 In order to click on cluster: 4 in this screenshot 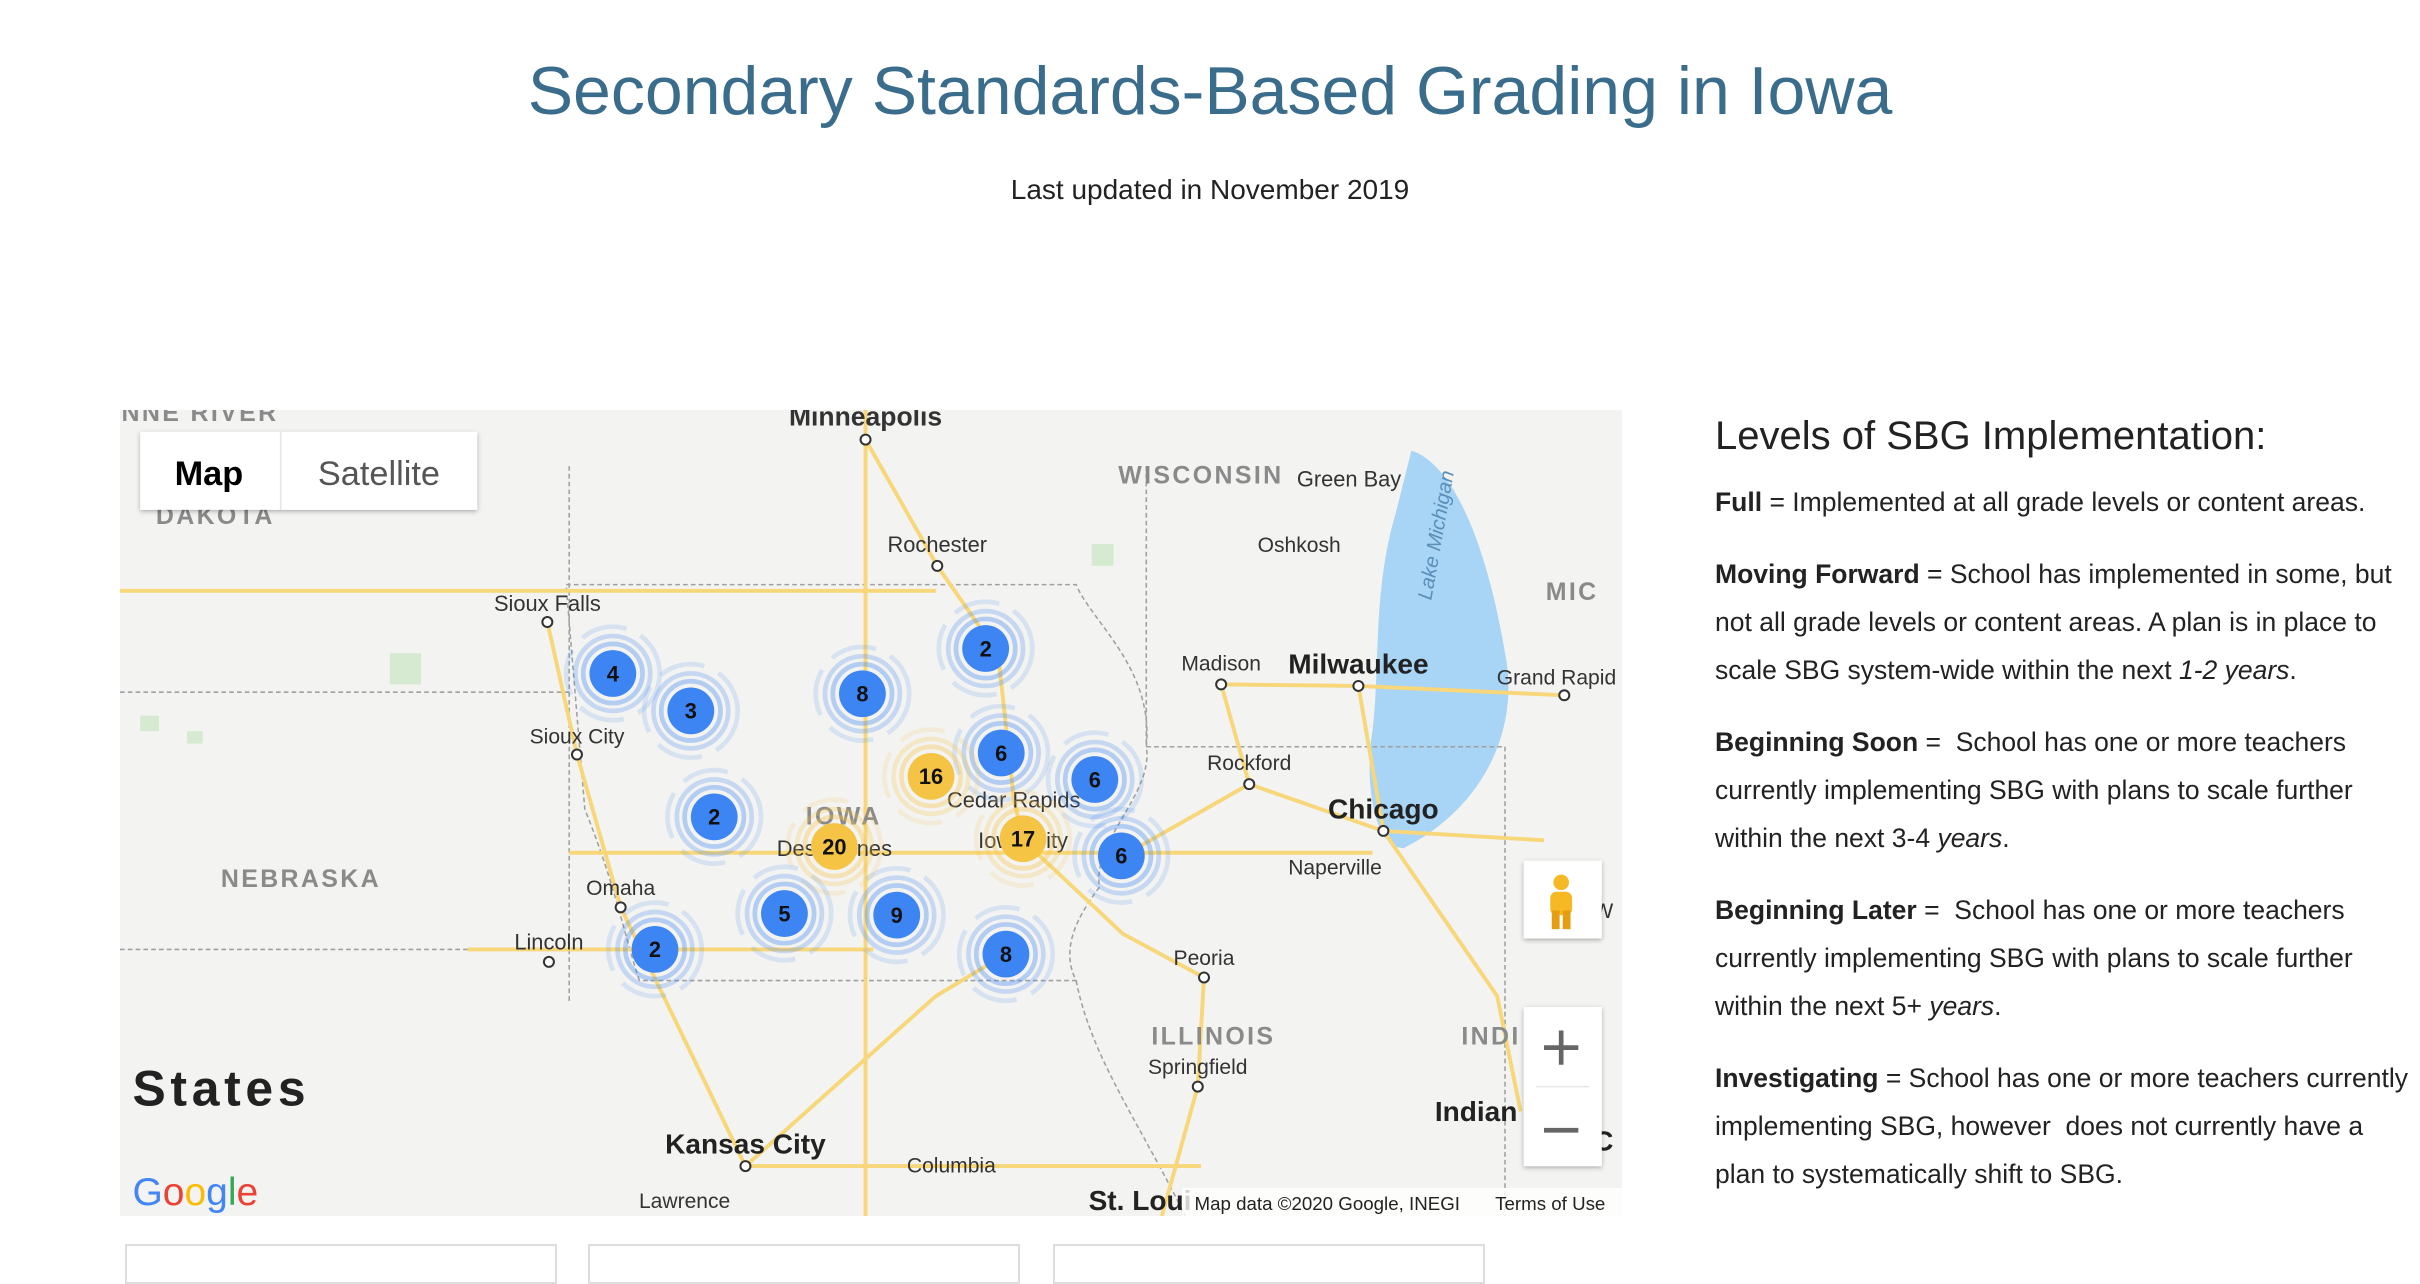, I will do `click(612, 673)`.